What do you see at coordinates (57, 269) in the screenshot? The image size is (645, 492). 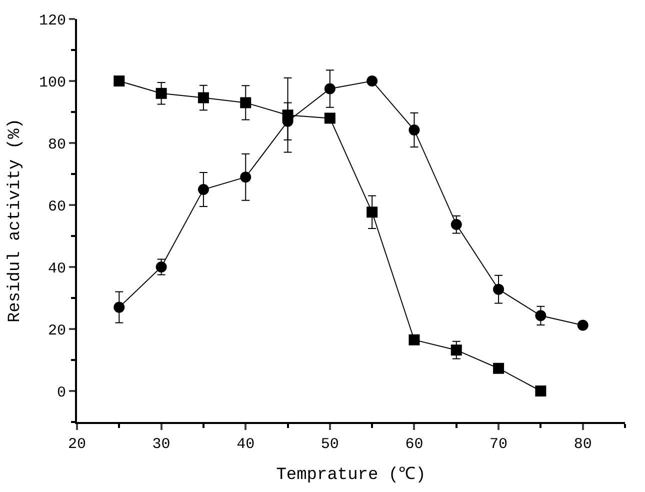 I see `y-tick-label: 40` at bounding box center [57, 269].